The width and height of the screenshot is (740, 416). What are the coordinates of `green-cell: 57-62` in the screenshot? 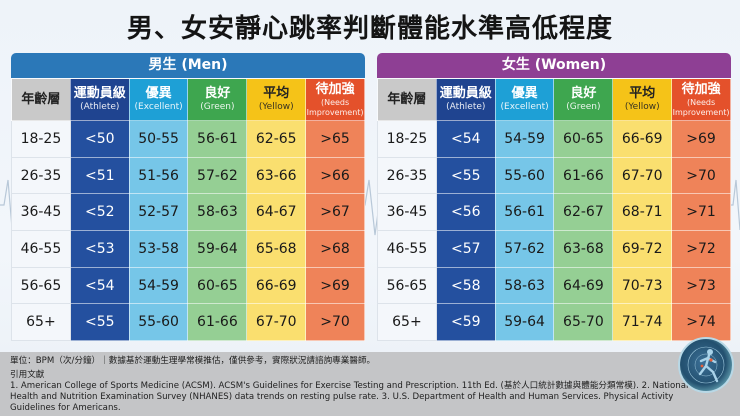 It's located at (217, 175).